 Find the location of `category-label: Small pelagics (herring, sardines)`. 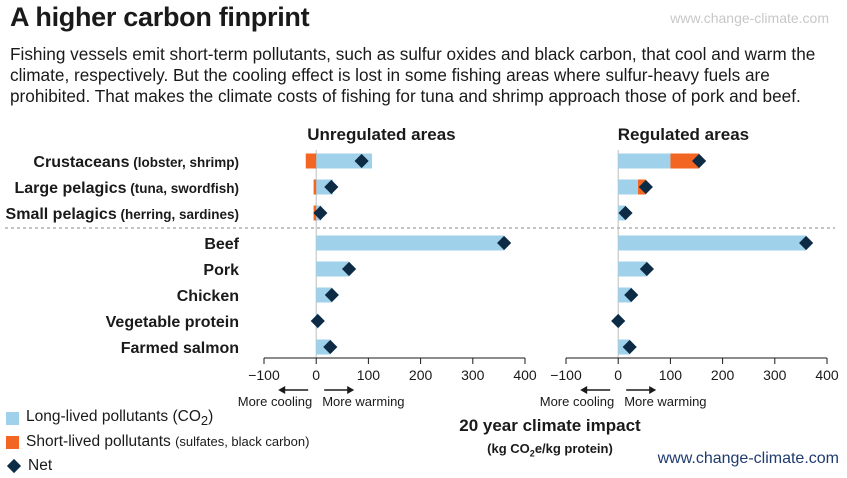

category-label: Small pelagics (herring, sardines) is located at coordinates (122, 214).